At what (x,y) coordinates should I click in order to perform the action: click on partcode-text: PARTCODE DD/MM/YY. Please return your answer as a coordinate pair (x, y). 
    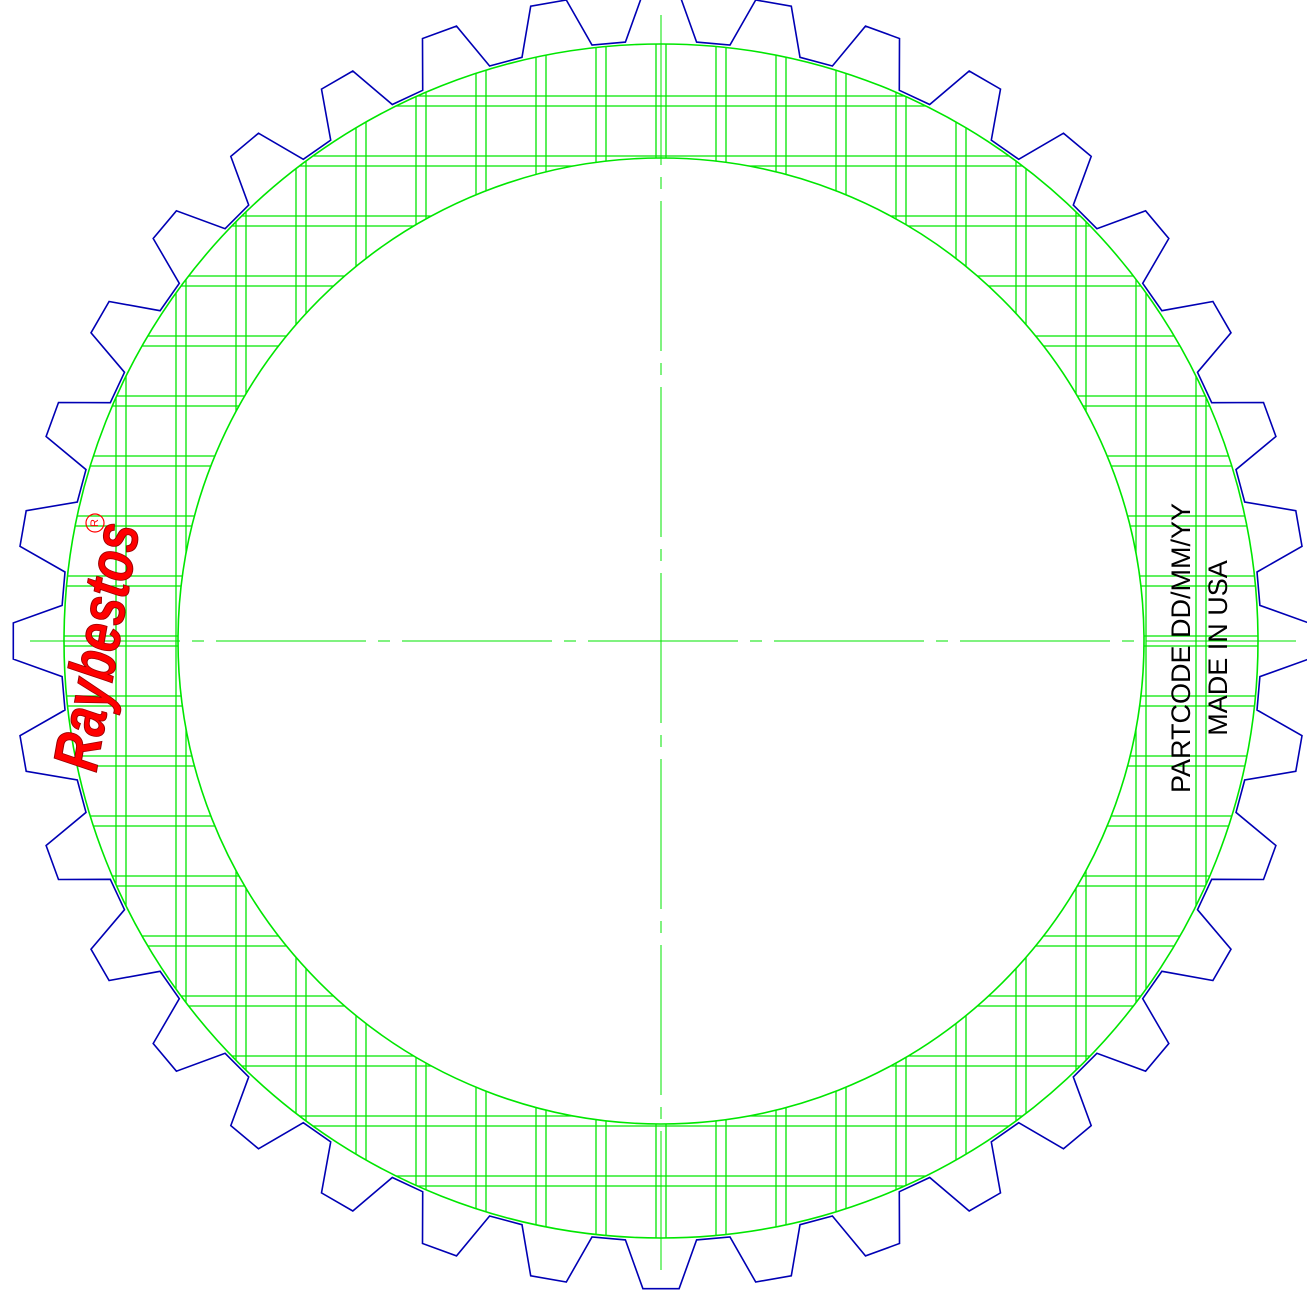
    Looking at the image, I should click on (1181, 648).